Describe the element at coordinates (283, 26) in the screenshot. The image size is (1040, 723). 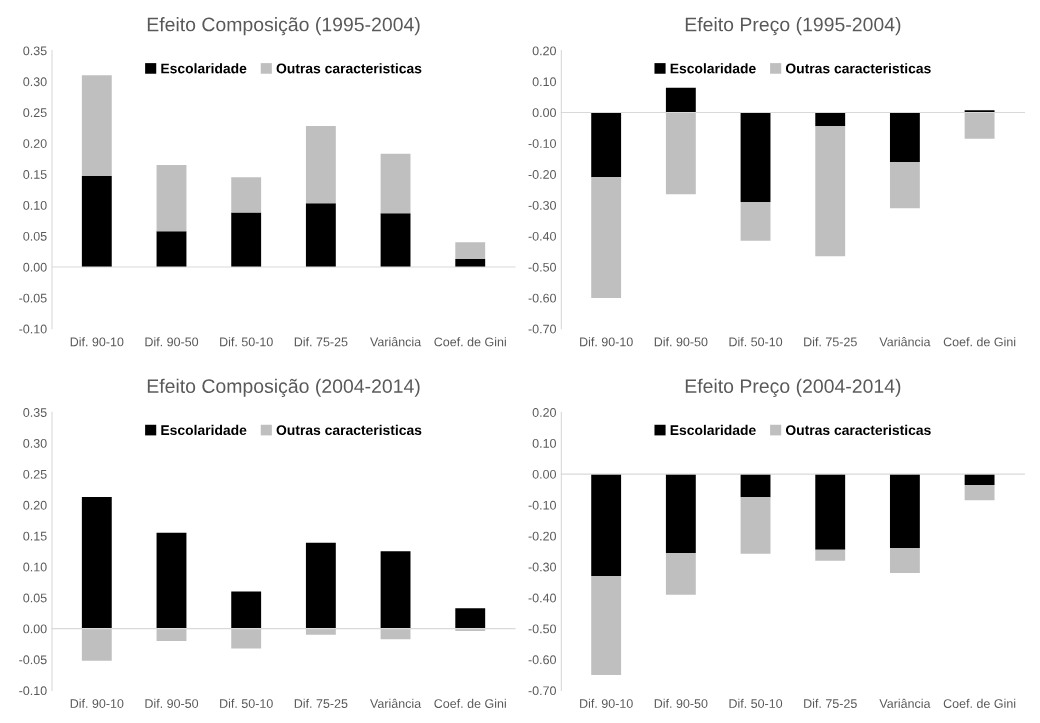
I see `chart-title: Efeito Composição (1995-2004)` at that location.